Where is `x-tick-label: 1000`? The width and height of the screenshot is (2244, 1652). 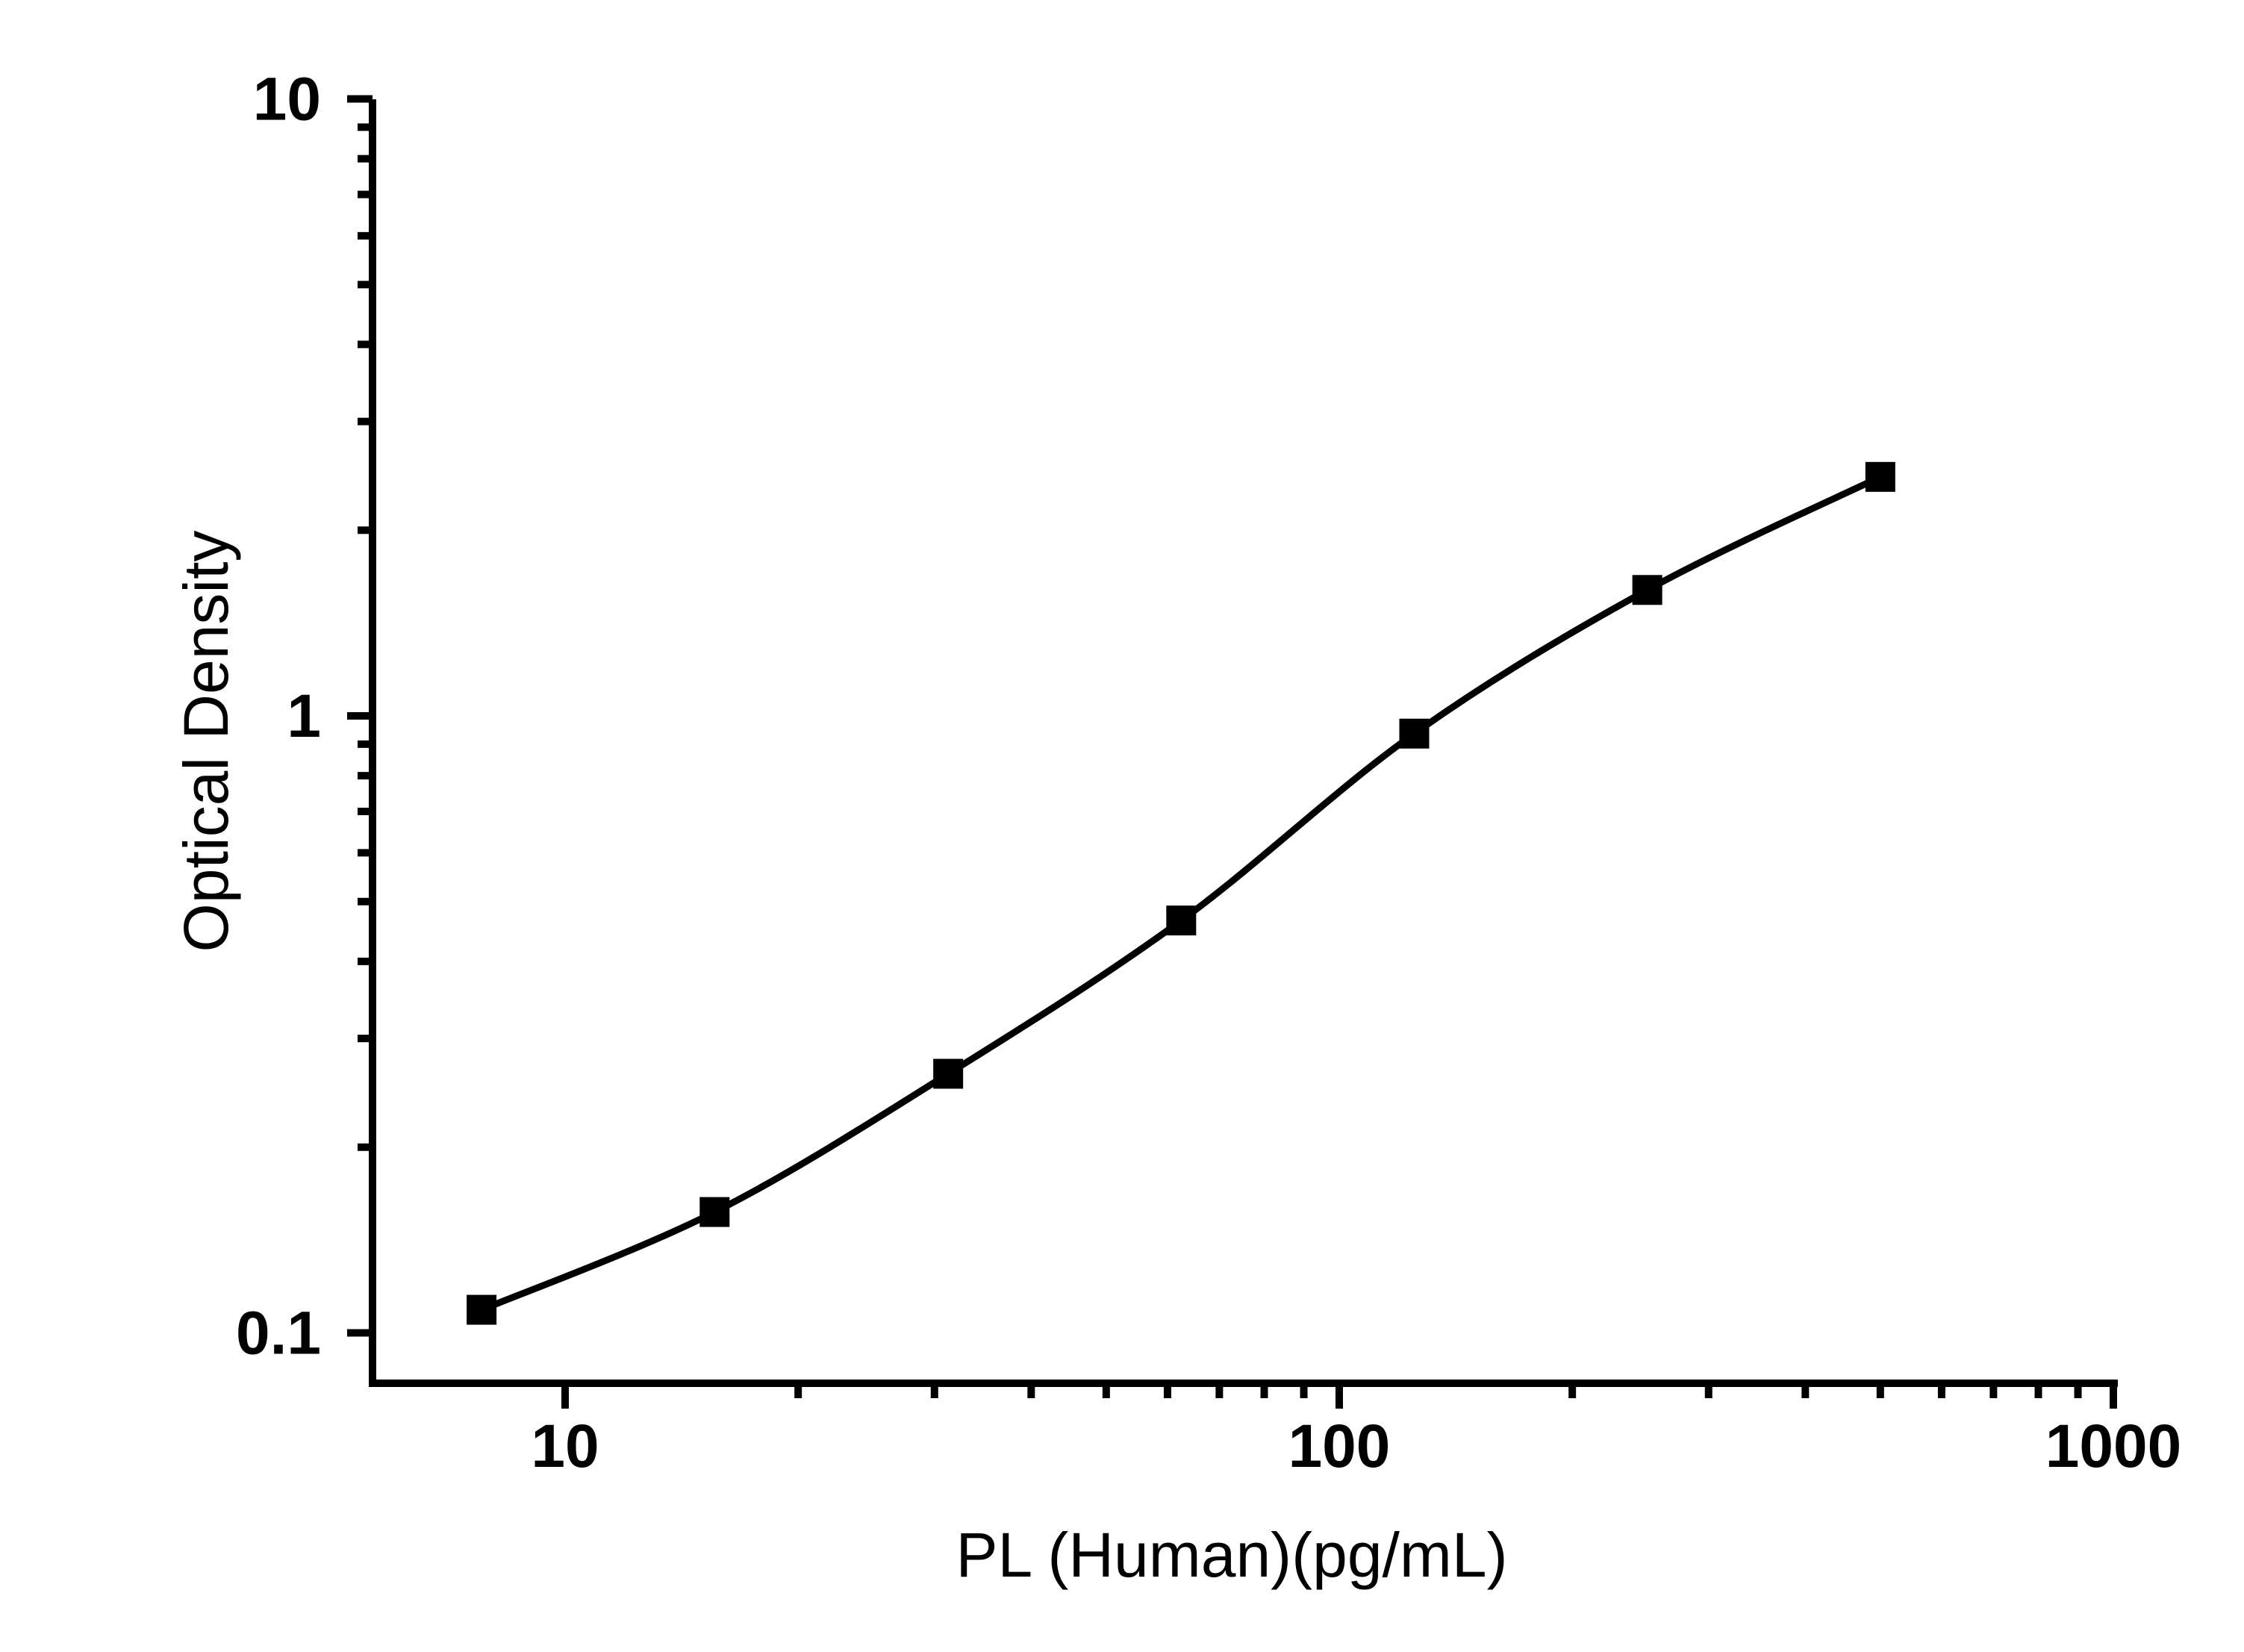 x-tick-label: 1000 is located at coordinates (2113, 1446).